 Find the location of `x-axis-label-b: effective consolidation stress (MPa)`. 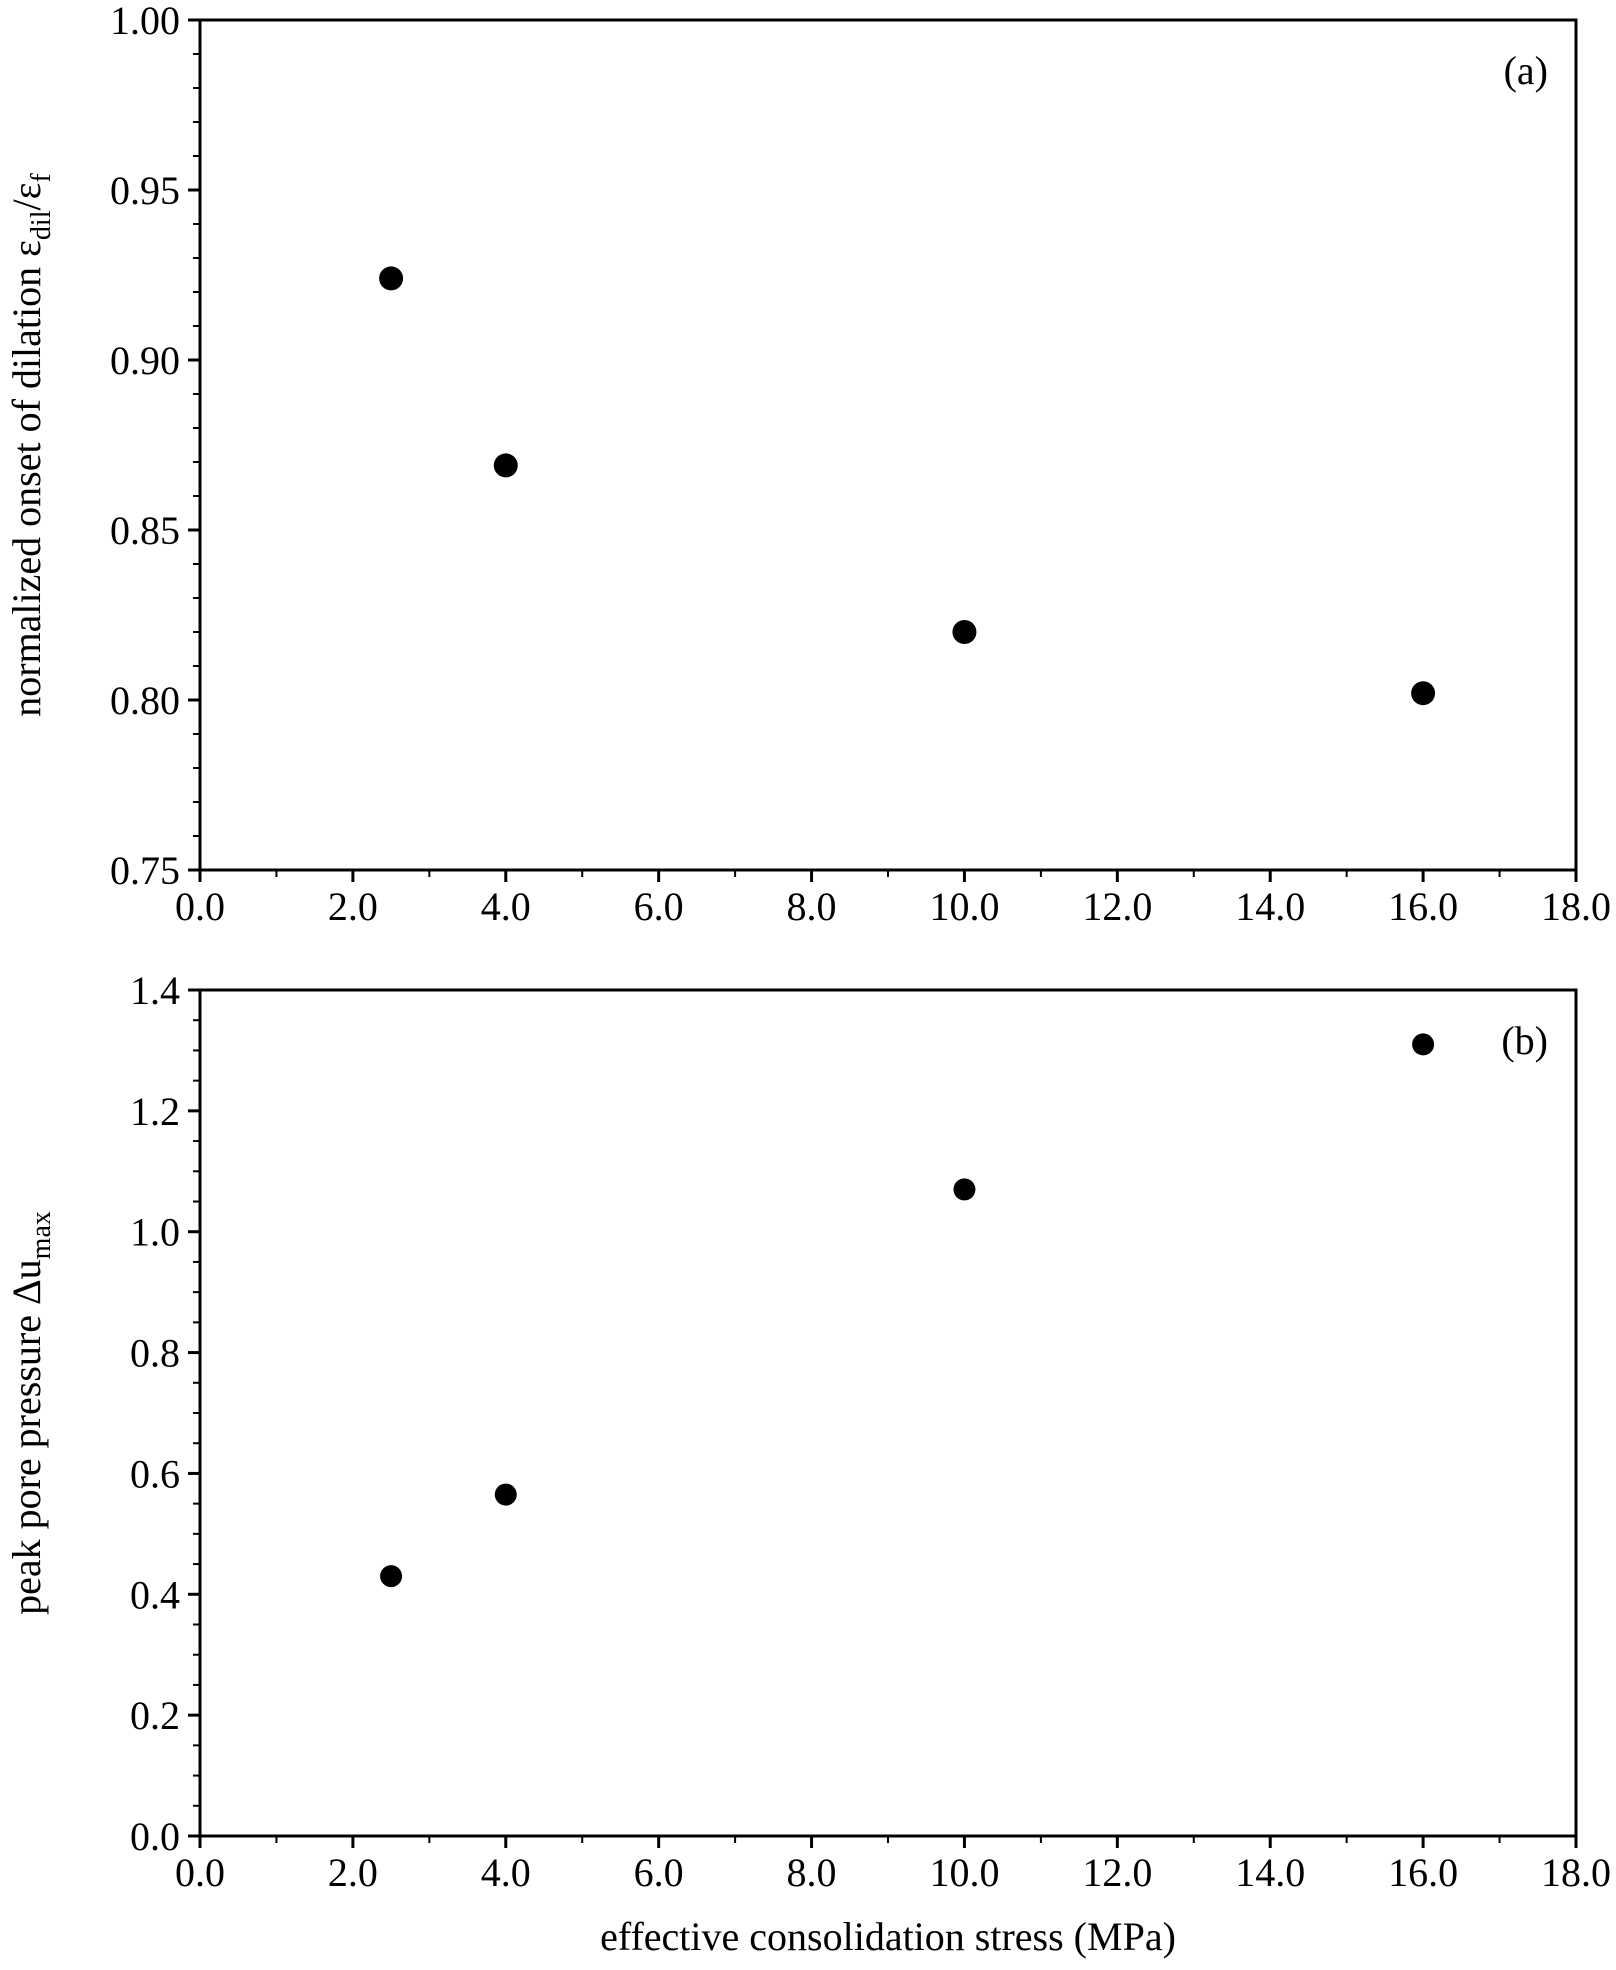

x-axis-label-b: effective consolidation stress (MPa) is located at coordinates (888, 1936).